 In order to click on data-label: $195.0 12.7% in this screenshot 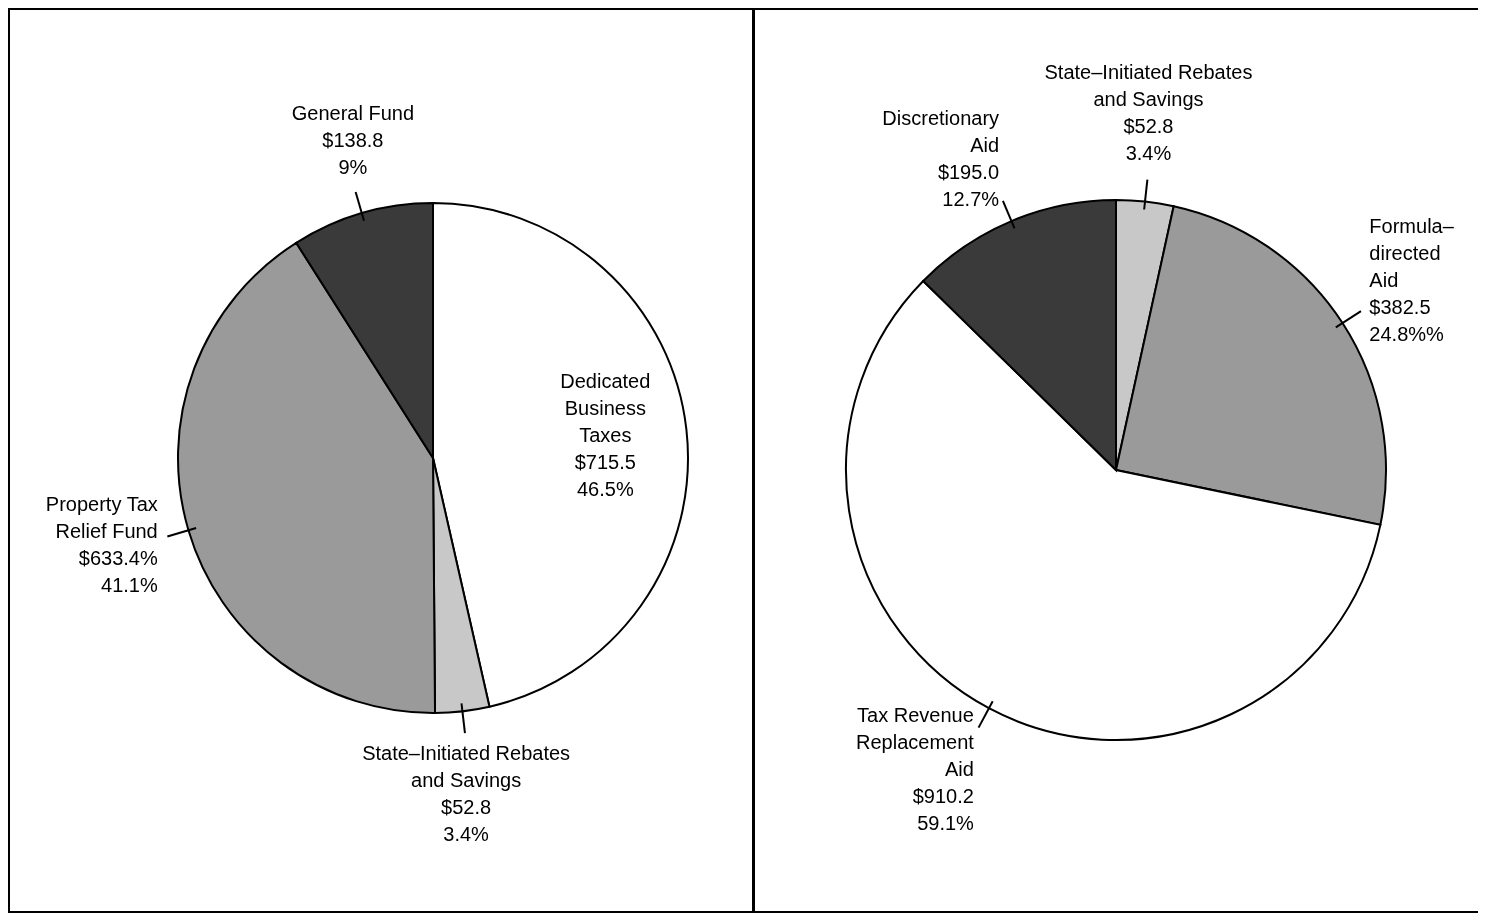, I will do `click(968, 185)`.